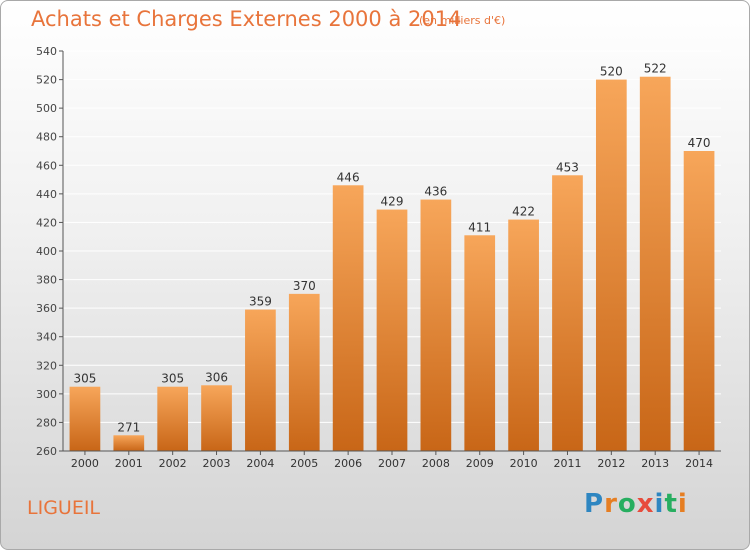  Describe the element at coordinates (348, 177) in the screenshot. I see `data-label: 446` at that location.